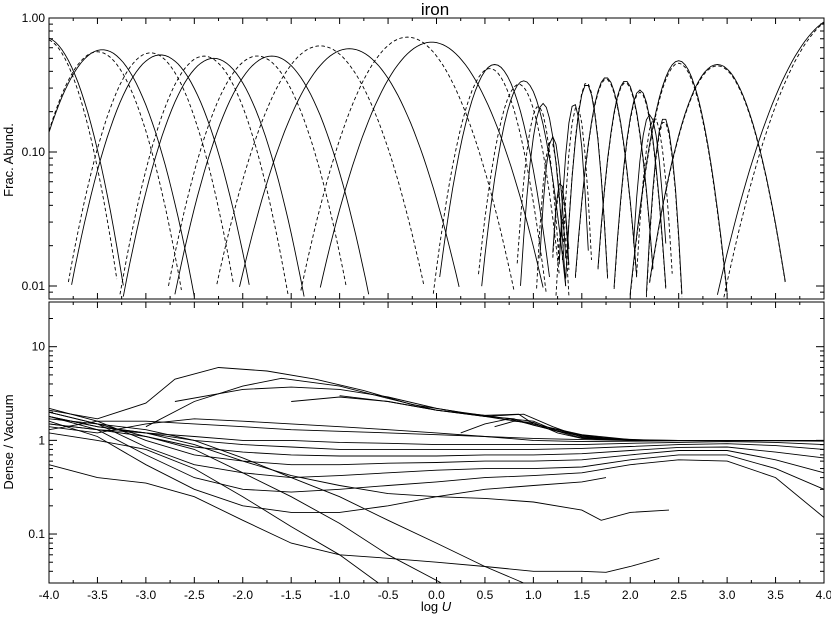  Describe the element at coordinates (34, 286) in the screenshot. I see `top-ticks-ytick-label-0: 0.01` at that location.